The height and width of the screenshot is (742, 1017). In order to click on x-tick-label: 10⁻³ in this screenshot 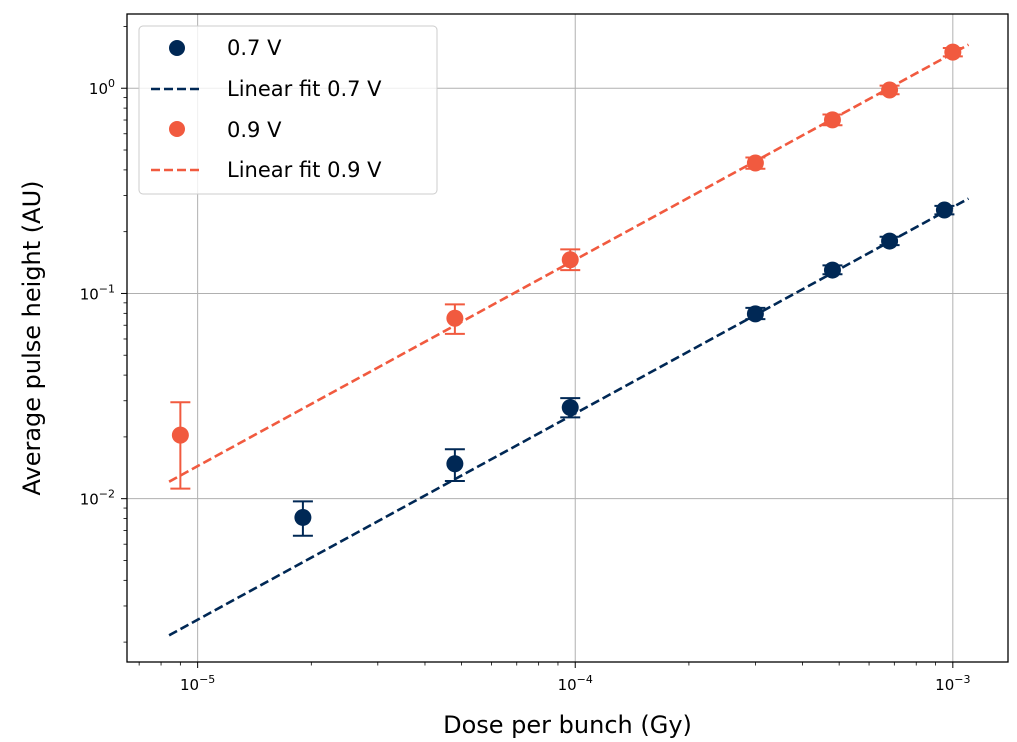, I will do `click(952, 683)`.